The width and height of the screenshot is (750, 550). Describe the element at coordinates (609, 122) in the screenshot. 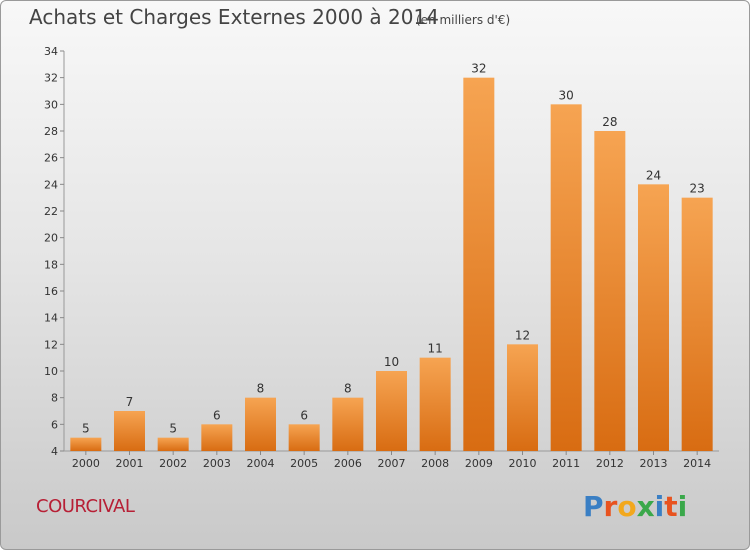

I see `bar-value-label: 28` at that location.